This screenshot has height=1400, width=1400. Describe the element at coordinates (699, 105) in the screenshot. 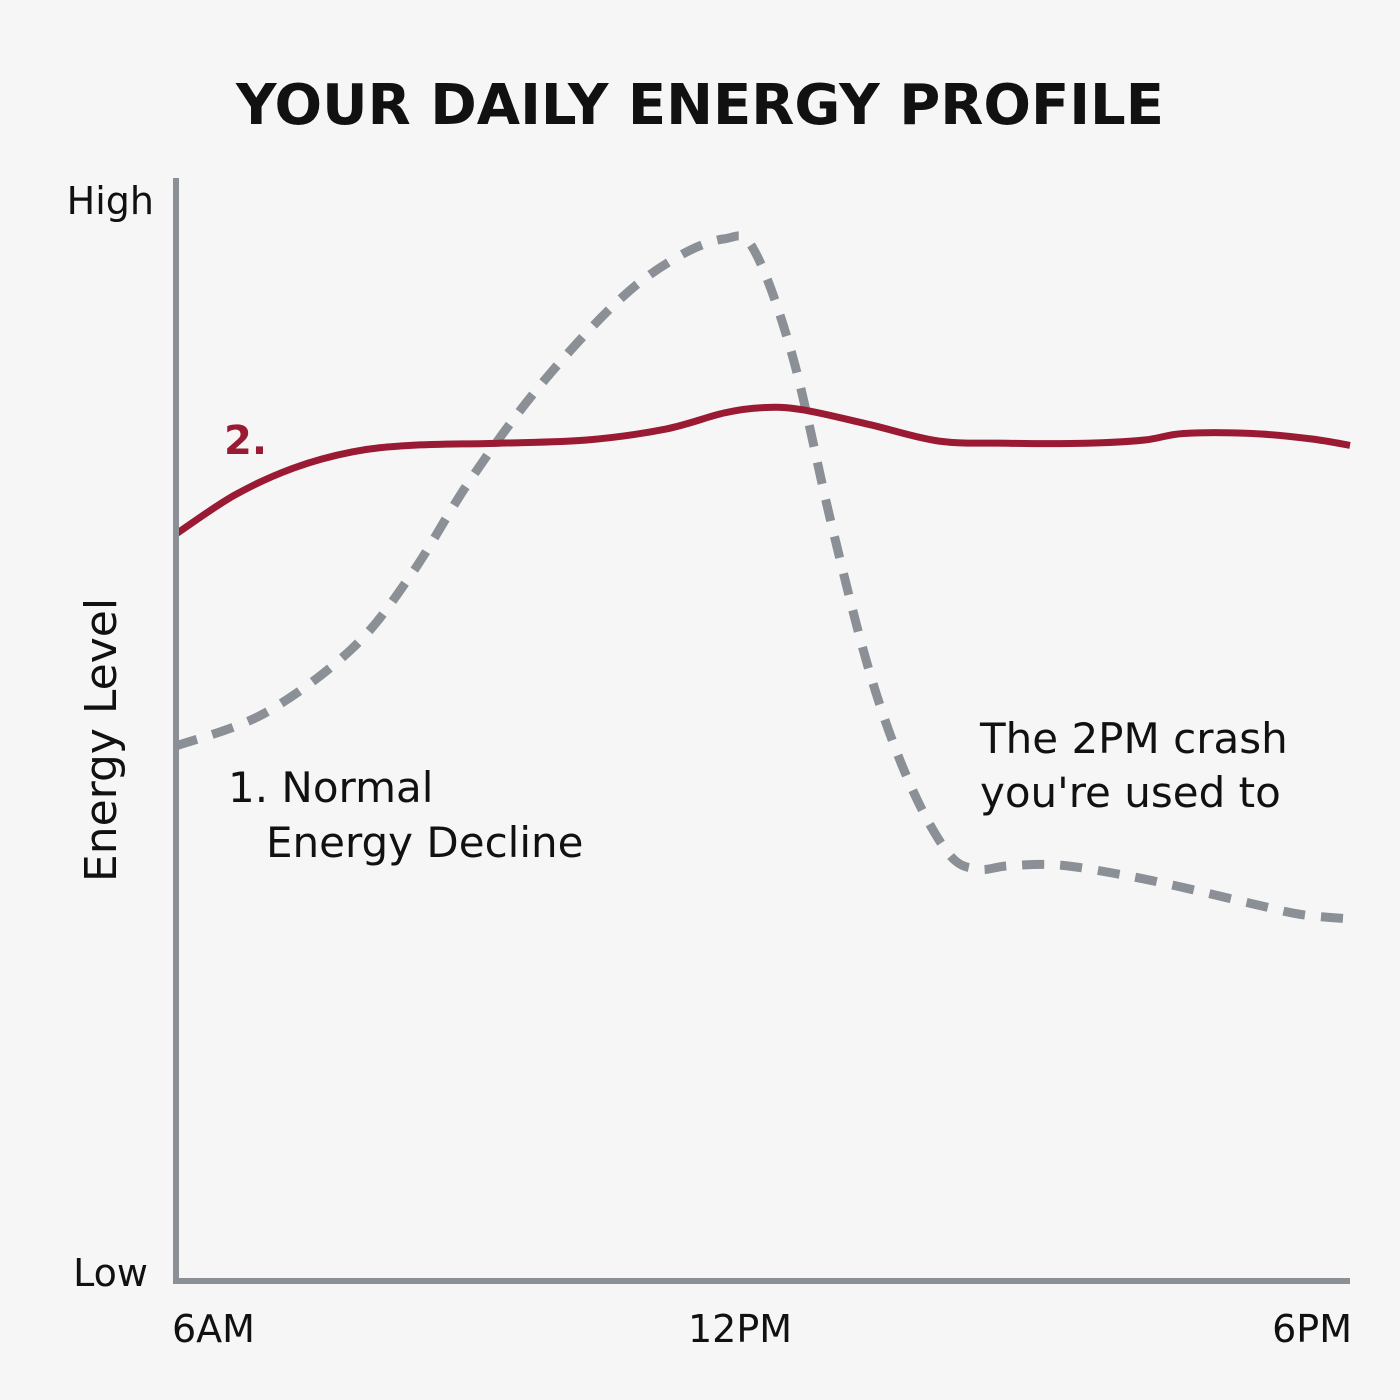

I see `chart-title: YOUR DAILY ENERGY PROFILE` at that location.